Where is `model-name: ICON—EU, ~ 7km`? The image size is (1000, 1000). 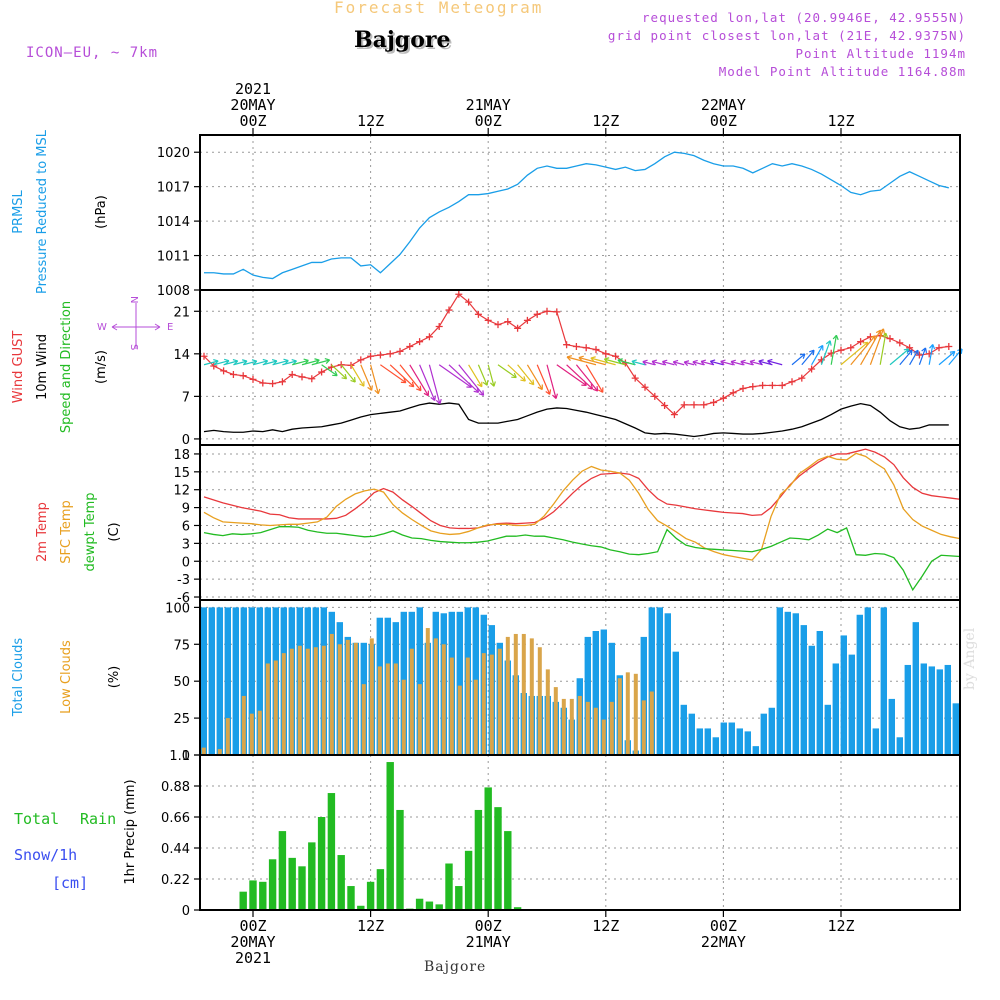 model-name: ICON—EU, ~ 7km is located at coordinates (92, 53).